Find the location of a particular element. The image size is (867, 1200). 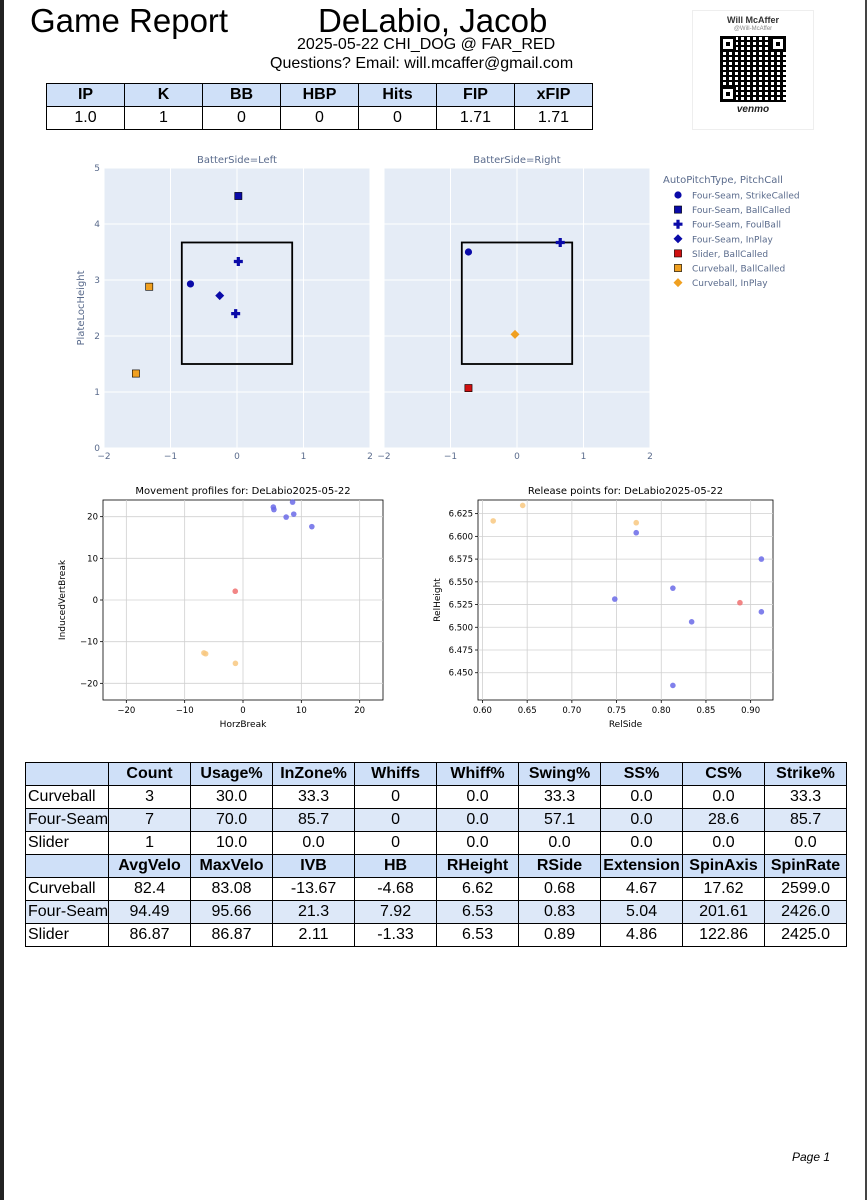

stat-cell: MaxVelo is located at coordinates (232, 866).